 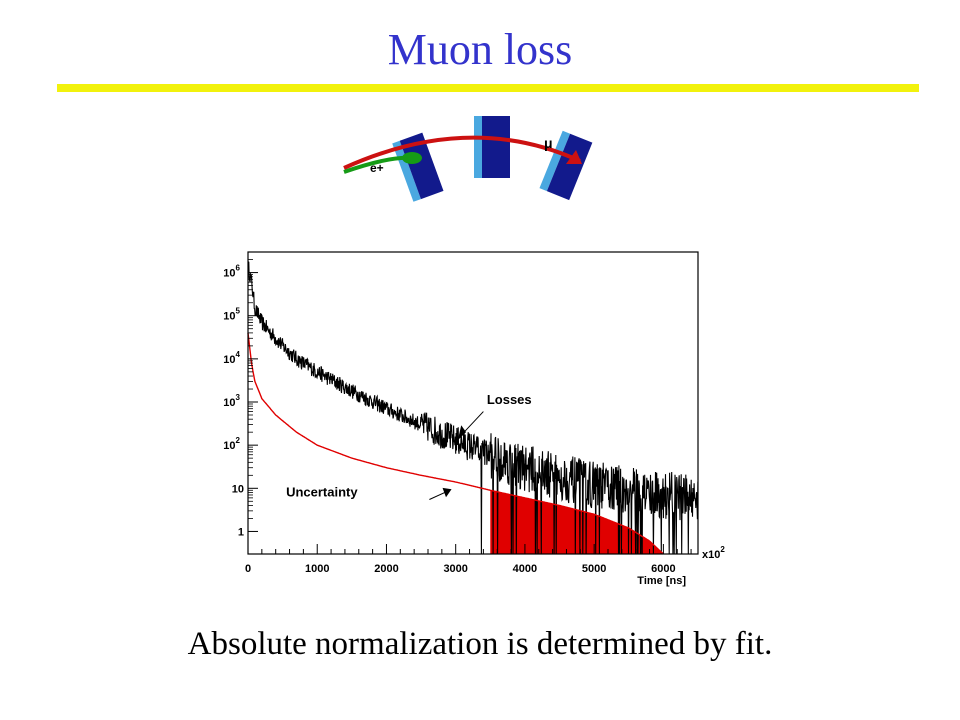 What do you see at coordinates (377, 168) in the screenshot?
I see `electron-label: e+` at bounding box center [377, 168].